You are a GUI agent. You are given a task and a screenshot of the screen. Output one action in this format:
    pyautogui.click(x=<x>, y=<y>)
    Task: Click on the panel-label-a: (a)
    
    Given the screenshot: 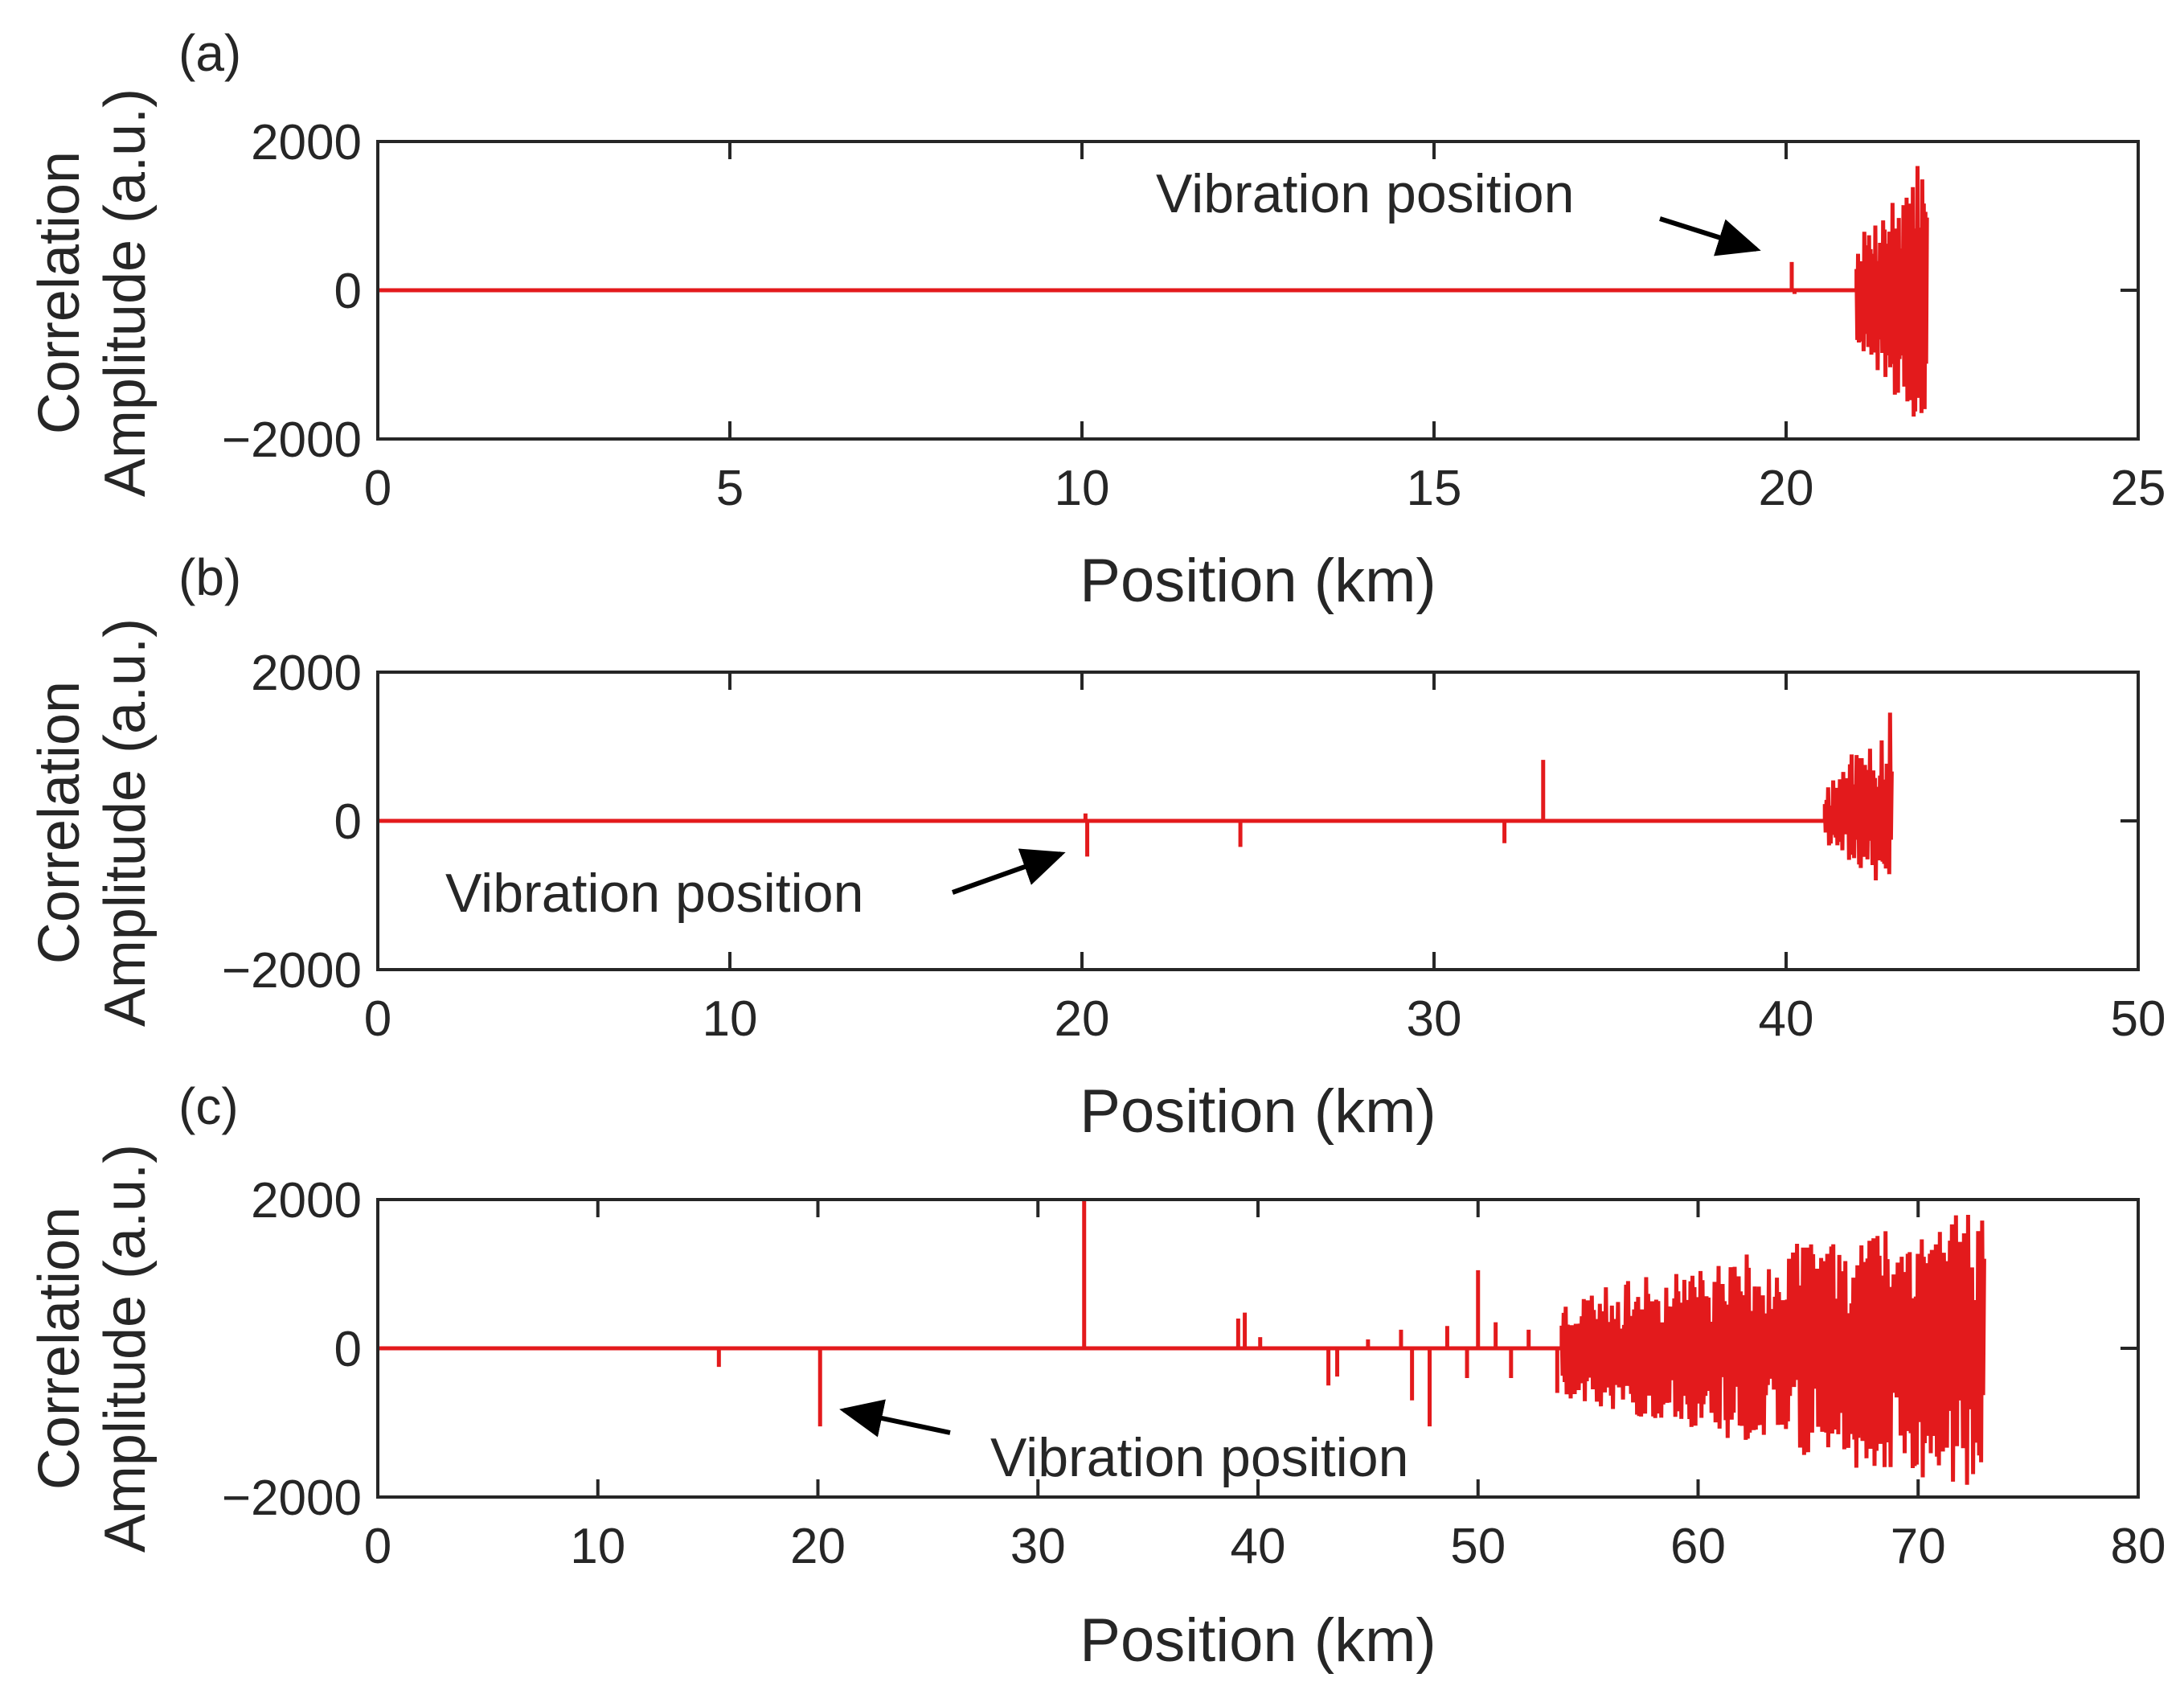 What is the action you would take?
    pyautogui.click(x=209, y=53)
    